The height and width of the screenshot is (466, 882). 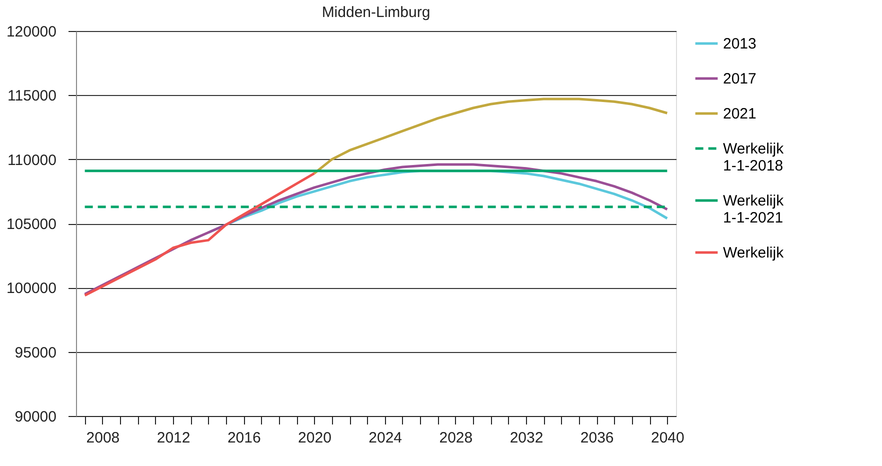 What do you see at coordinates (753, 209) in the screenshot?
I see `legend-label: Werkelijk 1-1-2021` at bounding box center [753, 209].